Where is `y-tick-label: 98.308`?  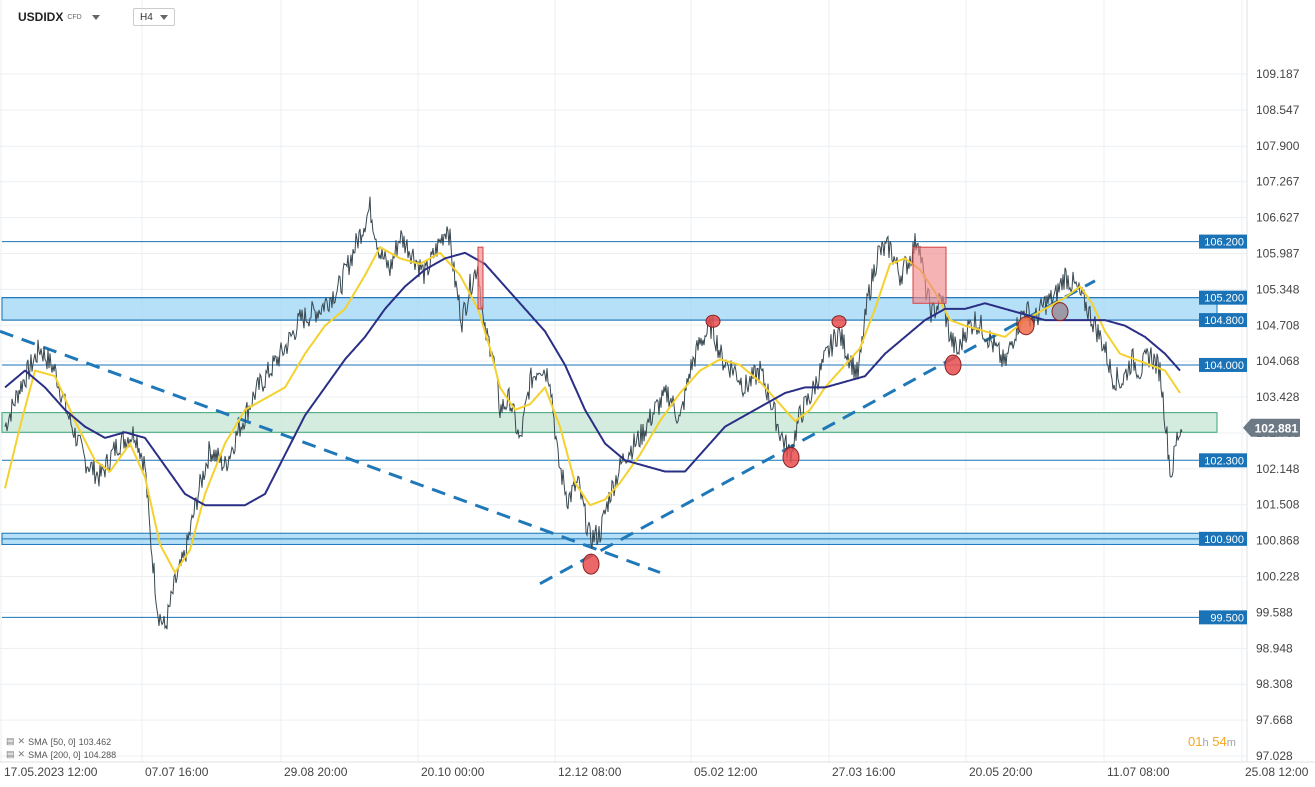
y-tick-label: 98.308 is located at coordinates (1274, 684).